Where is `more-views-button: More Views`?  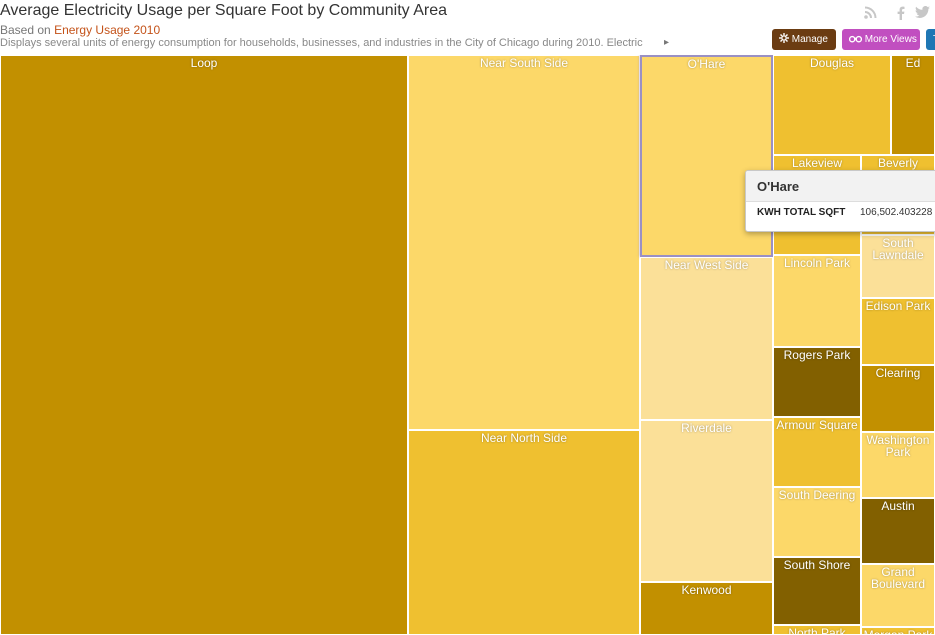 more-views-button: More Views is located at coordinates (881, 39).